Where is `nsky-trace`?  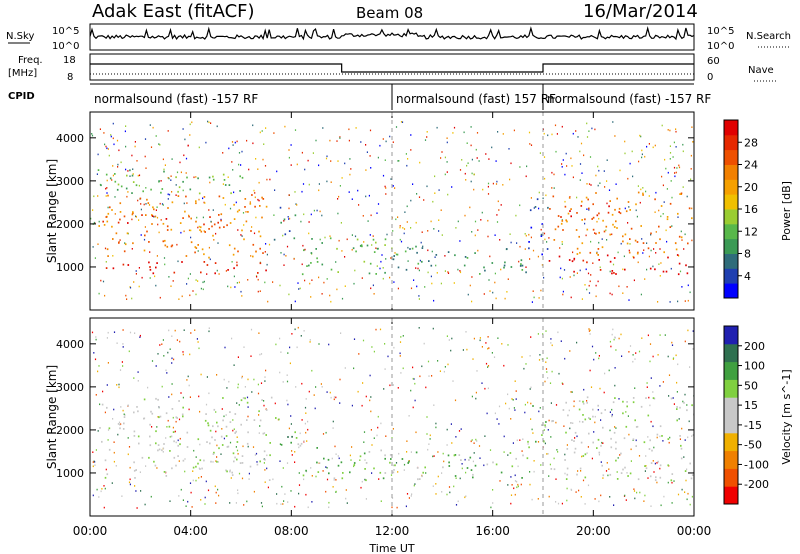 nsky-trace is located at coordinates (392, 33).